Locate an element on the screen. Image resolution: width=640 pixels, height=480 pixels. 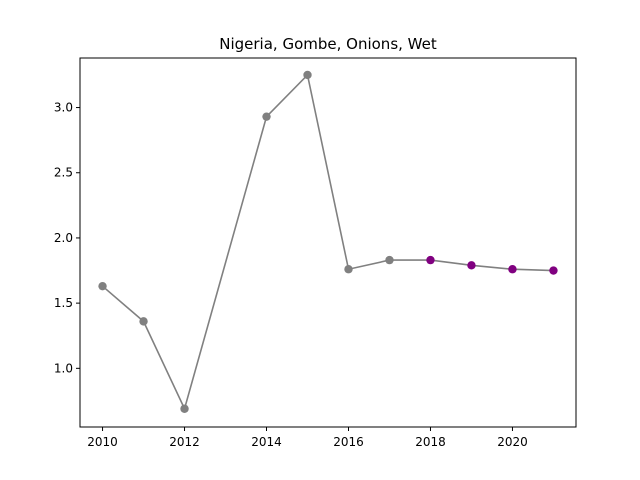
x-tick-label: 2014 is located at coordinates (266, 442).